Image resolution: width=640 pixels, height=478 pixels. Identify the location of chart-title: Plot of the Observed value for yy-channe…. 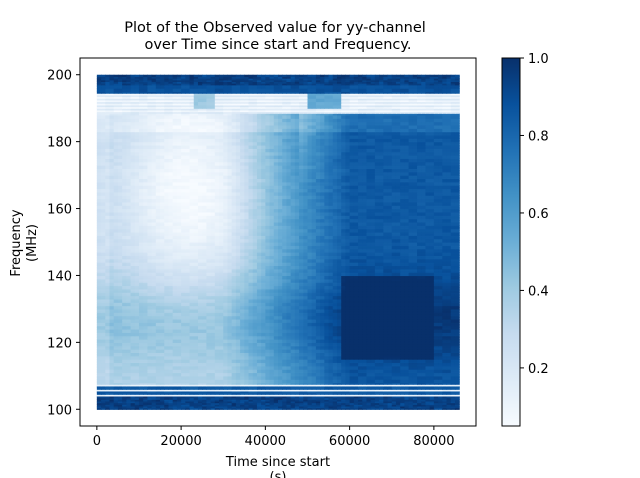
(275, 36).